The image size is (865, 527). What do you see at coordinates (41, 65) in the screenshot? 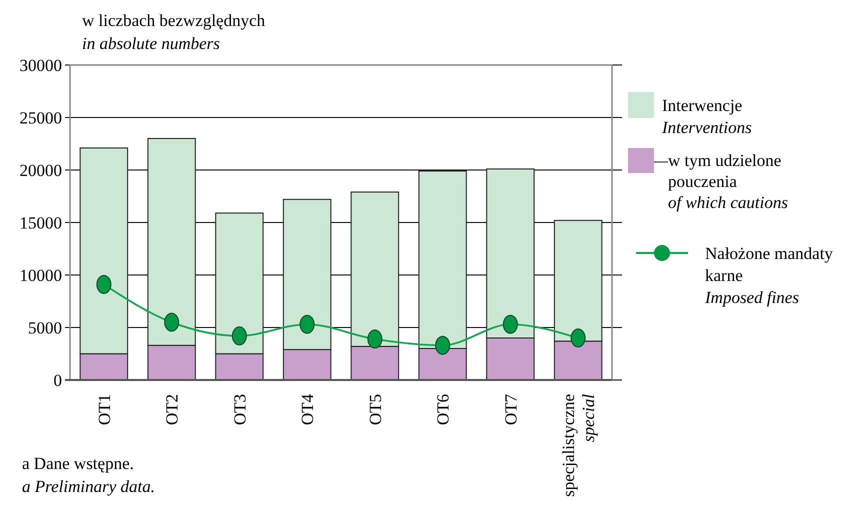
I see `y-tick-label: 30000` at bounding box center [41, 65].